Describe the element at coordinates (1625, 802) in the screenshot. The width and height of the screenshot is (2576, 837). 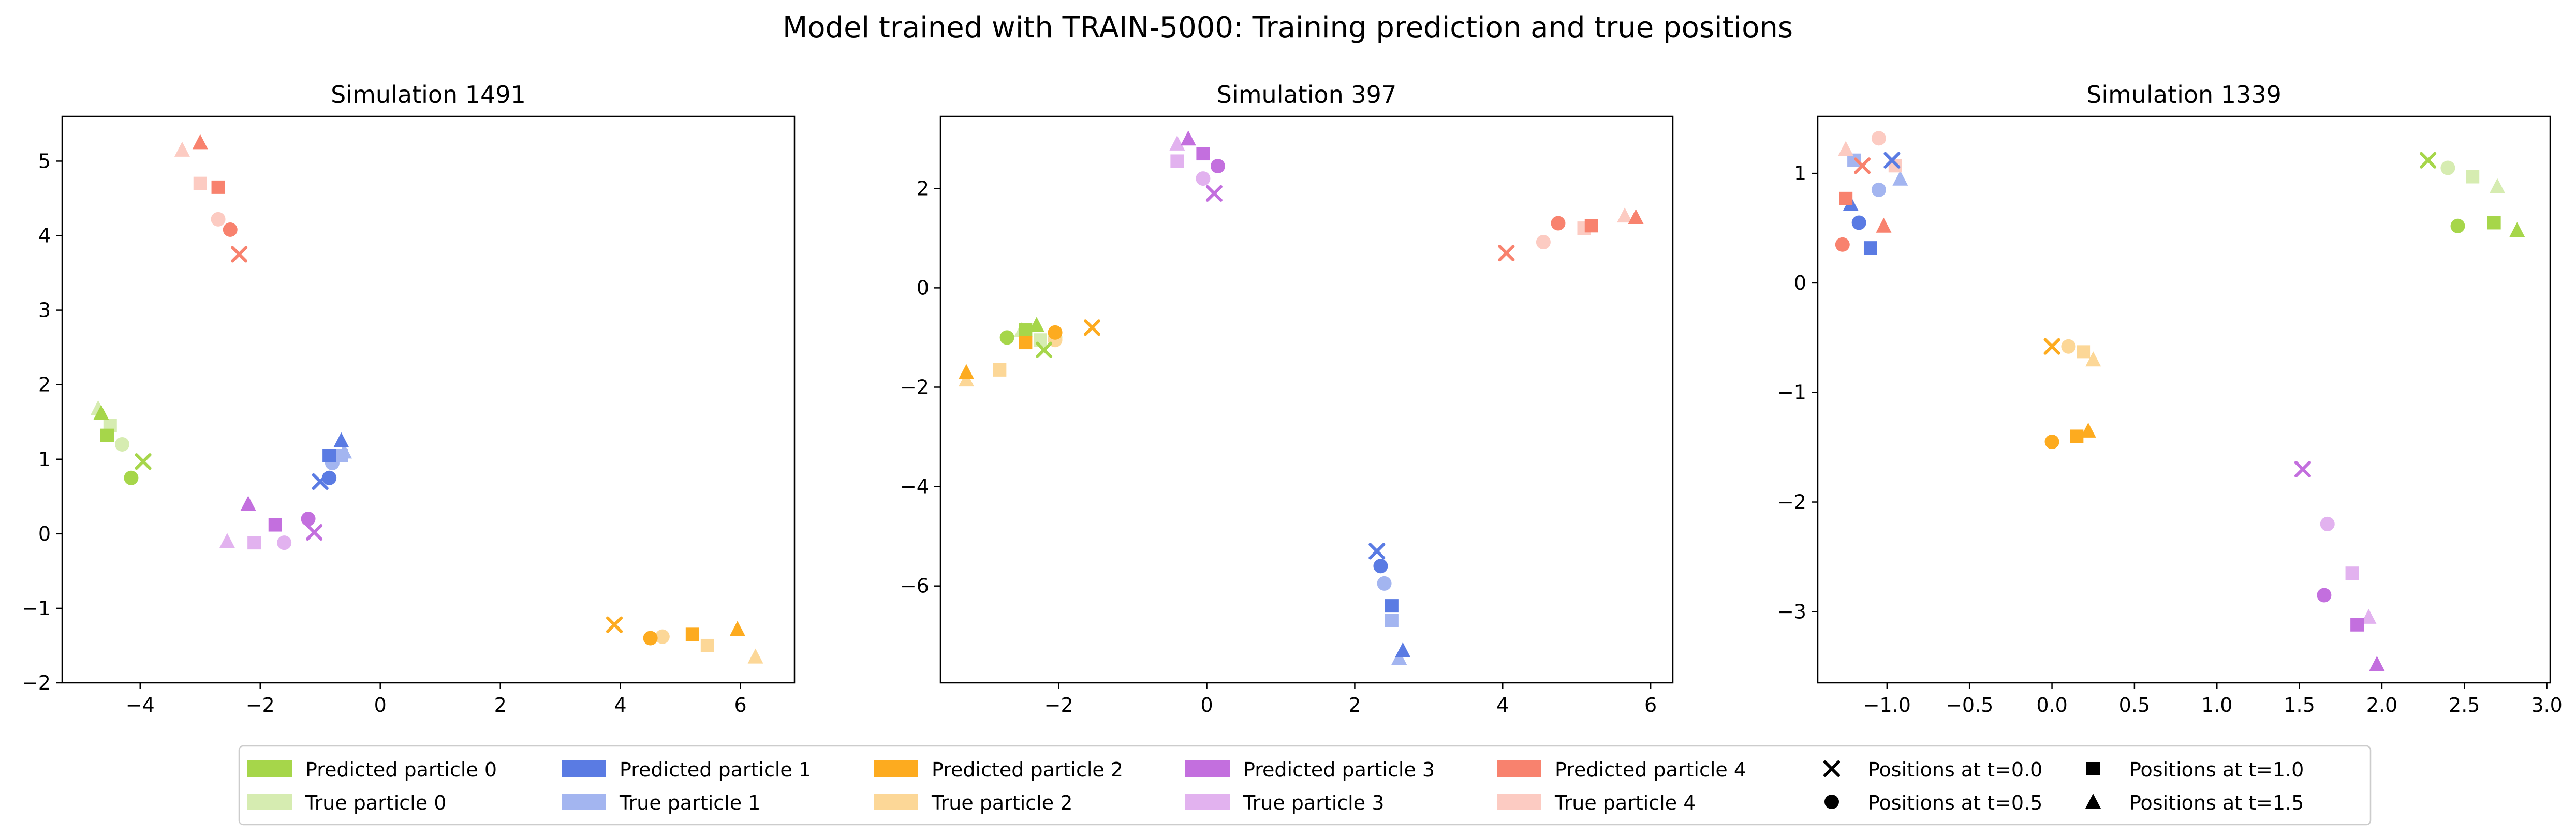
I see `legend-label: True particle 4` at that location.